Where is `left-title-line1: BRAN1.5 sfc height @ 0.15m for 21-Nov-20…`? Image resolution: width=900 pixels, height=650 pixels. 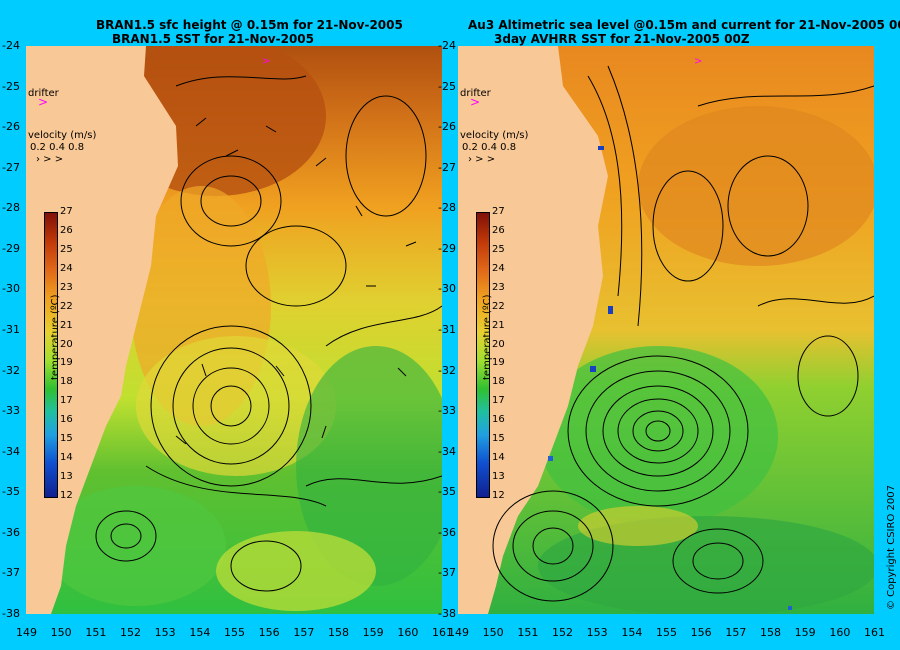
left-title-line1: BRAN1.5 sfc height @ 0.15m for 21-Nov-20… is located at coordinates (249, 25).